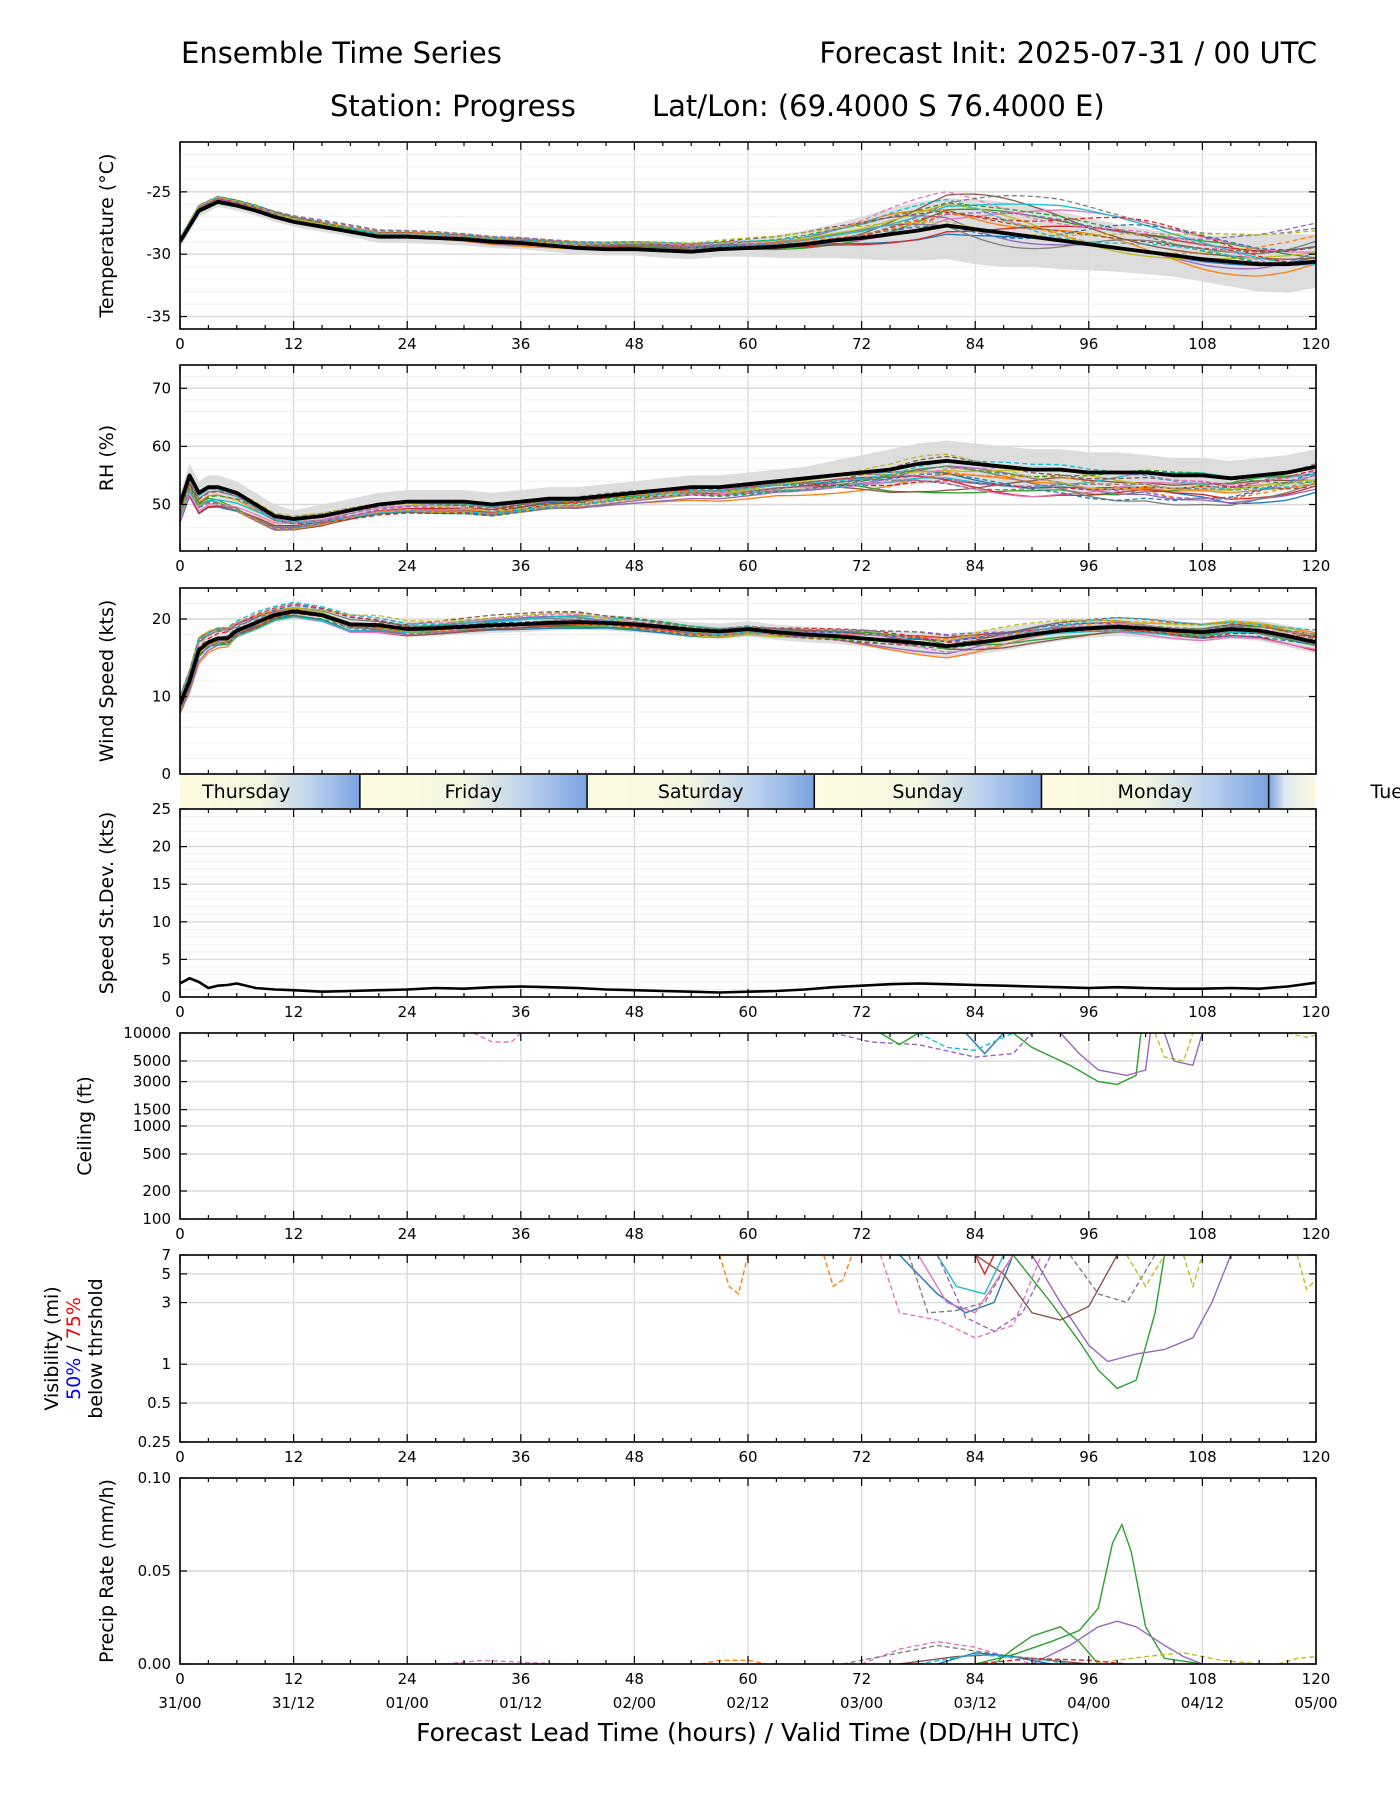  I want to click on y-tick-label: 1500, so click(152, 1110).